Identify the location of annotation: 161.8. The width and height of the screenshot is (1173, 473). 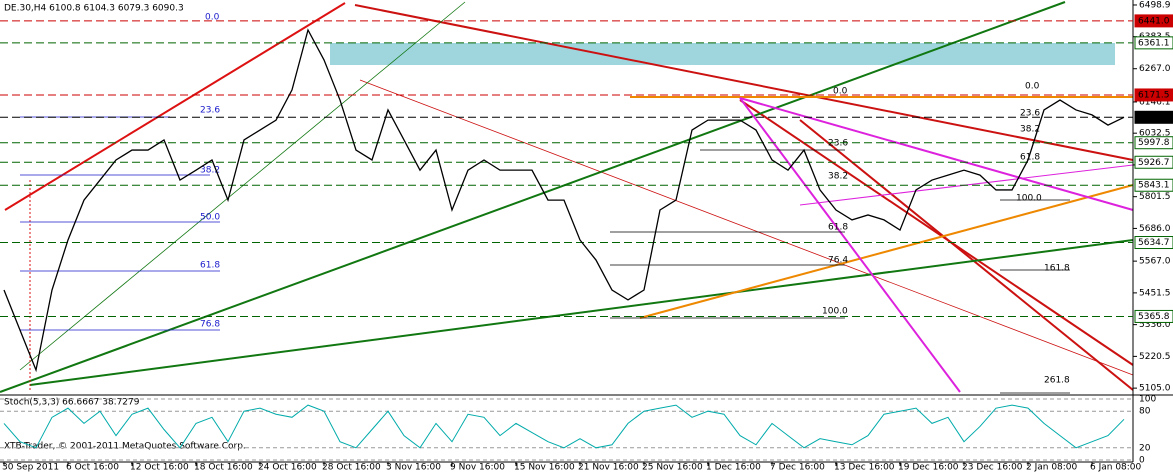
(1057, 269).